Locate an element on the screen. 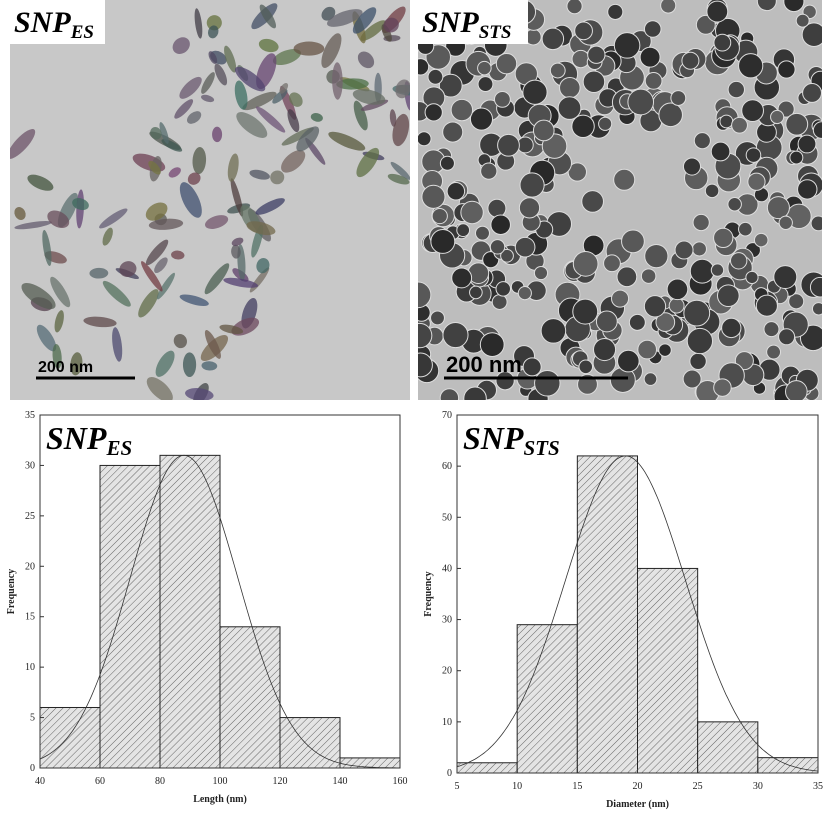 This screenshot has height=818, width=827. x-tick-label: 120 is located at coordinates (280, 781).